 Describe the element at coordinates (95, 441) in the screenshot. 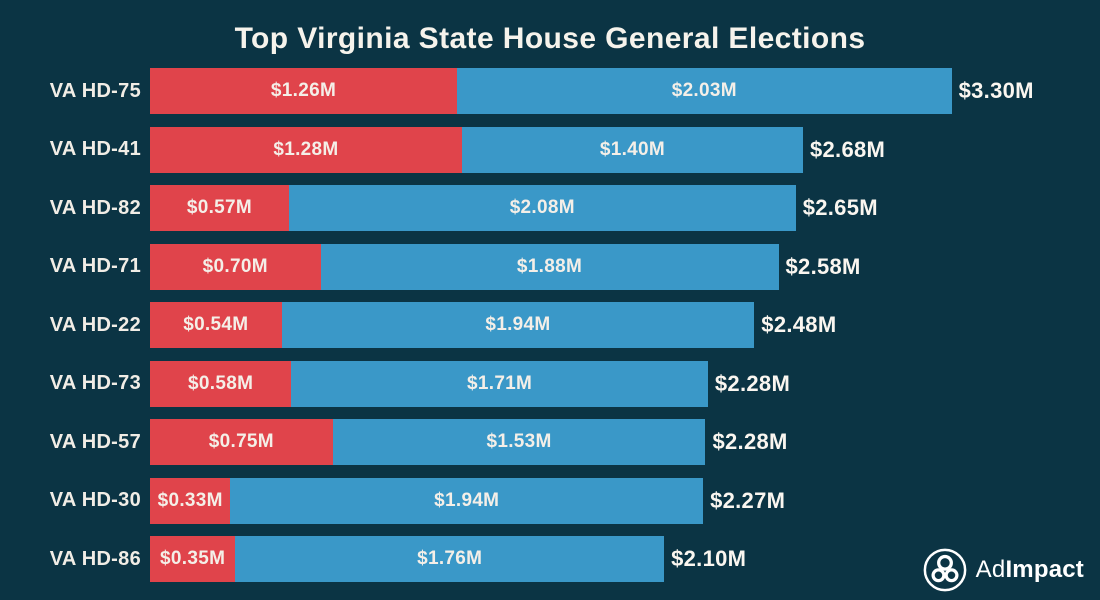

I see `category-label: VA HD-57` at that location.